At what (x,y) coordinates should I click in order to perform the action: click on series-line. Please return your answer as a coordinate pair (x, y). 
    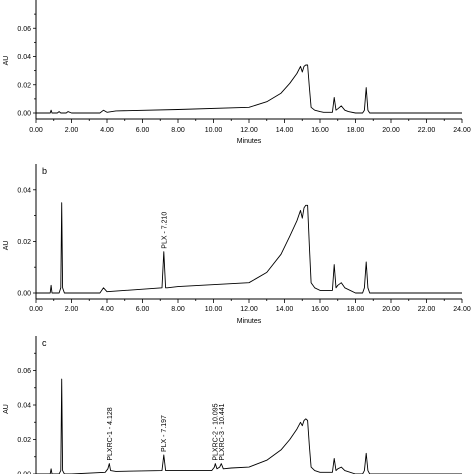
    Looking at the image, I should click on (249, 89).